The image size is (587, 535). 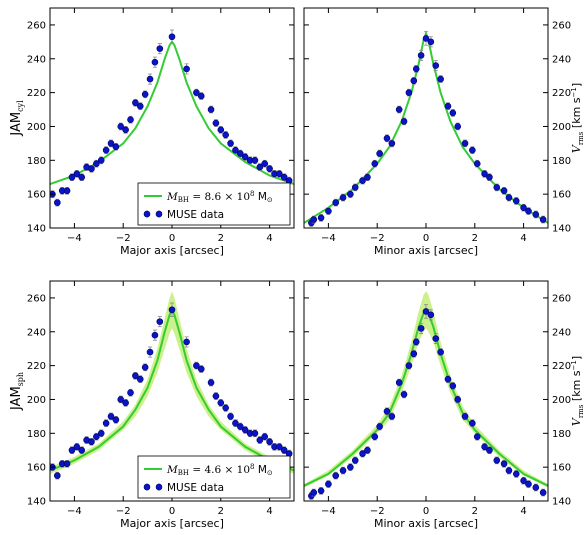 I want to click on model-uncertainty-band, so click(x=172, y=382).